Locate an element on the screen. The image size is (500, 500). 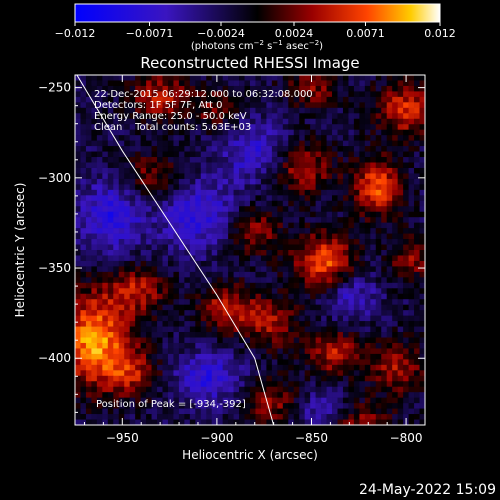
annotation-total-counts: Clean Total counts: 5.63E+03 is located at coordinates (172, 127).